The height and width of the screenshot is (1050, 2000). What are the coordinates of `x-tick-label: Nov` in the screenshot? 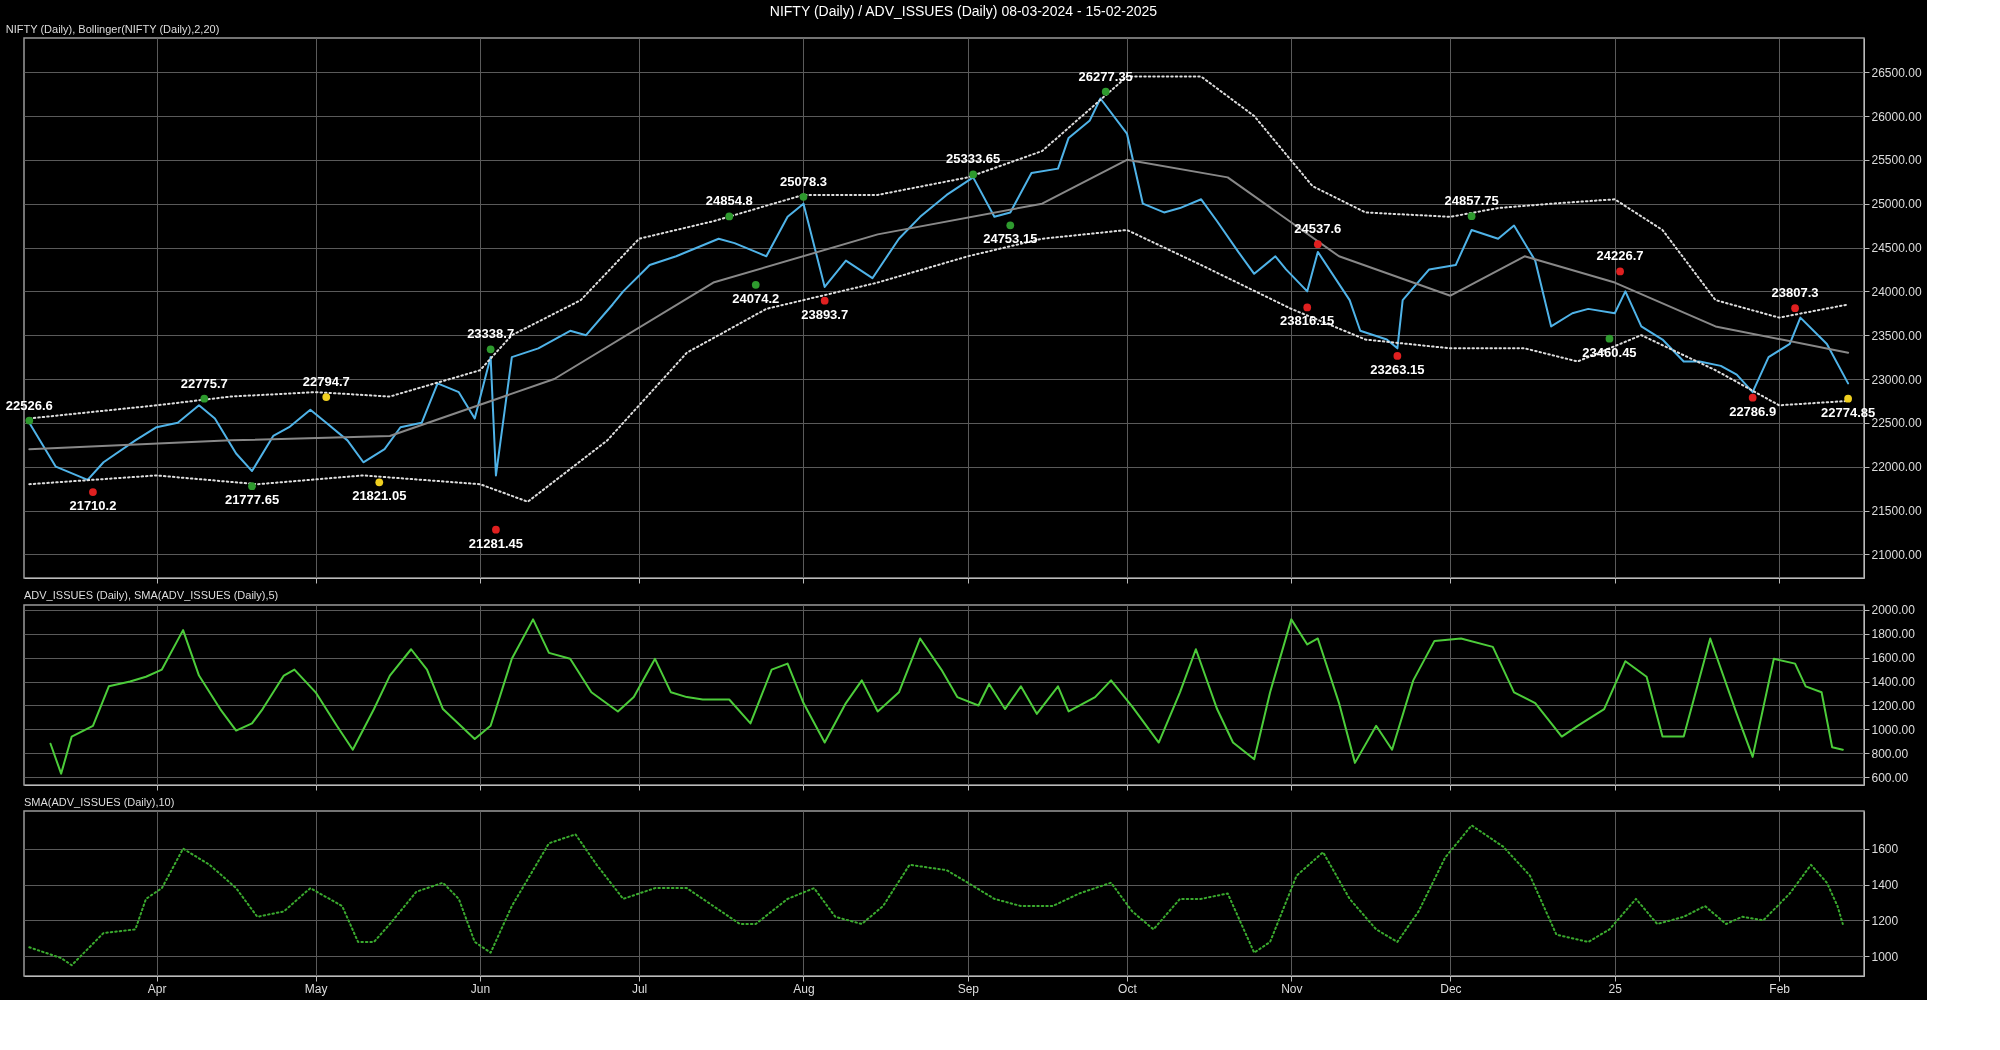 It's located at (1292, 988).